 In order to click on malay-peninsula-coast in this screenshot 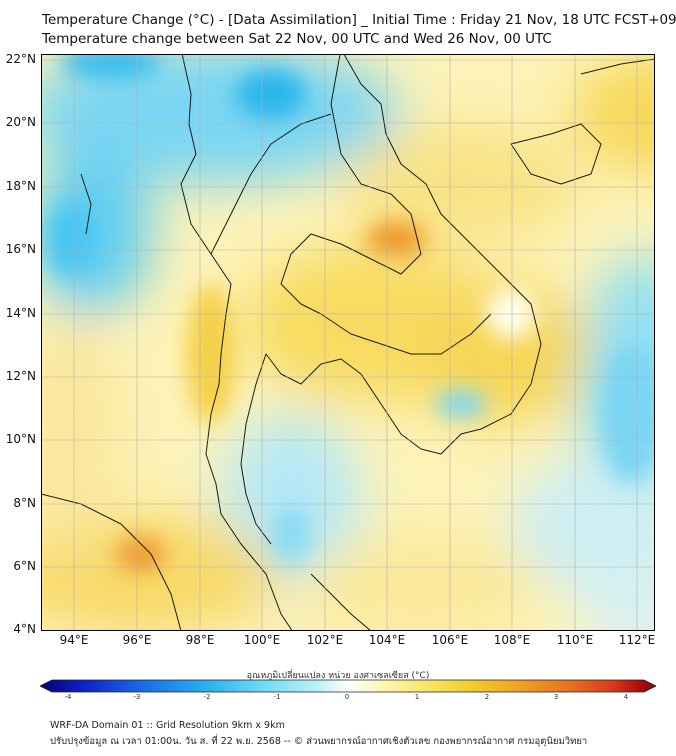, I will do `click(341, 602)`.